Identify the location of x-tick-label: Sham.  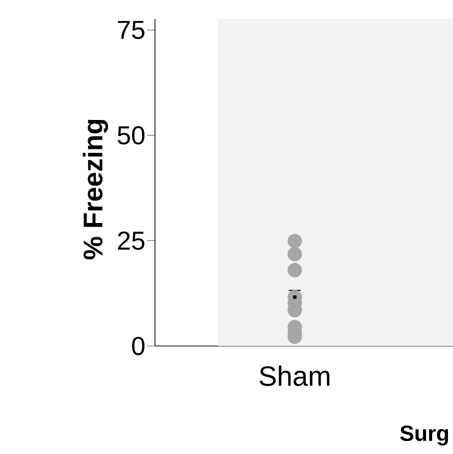
(295, 376).